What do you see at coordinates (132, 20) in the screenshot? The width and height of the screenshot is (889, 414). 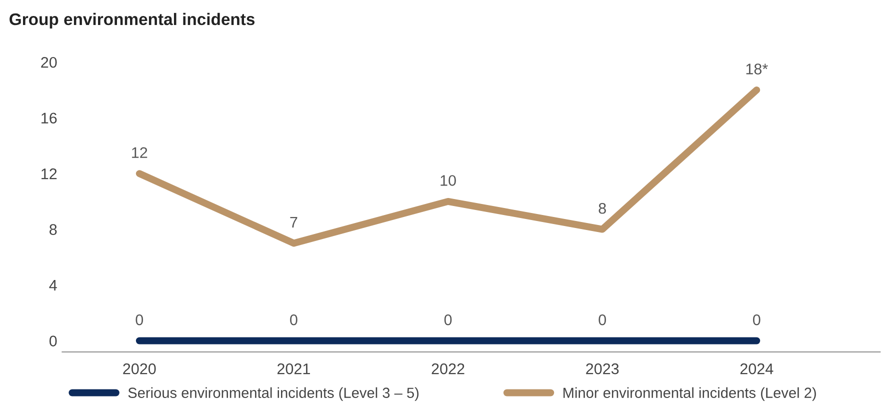 I see `chart-title: Group environmental incidents` at bounding box center [132, 20].